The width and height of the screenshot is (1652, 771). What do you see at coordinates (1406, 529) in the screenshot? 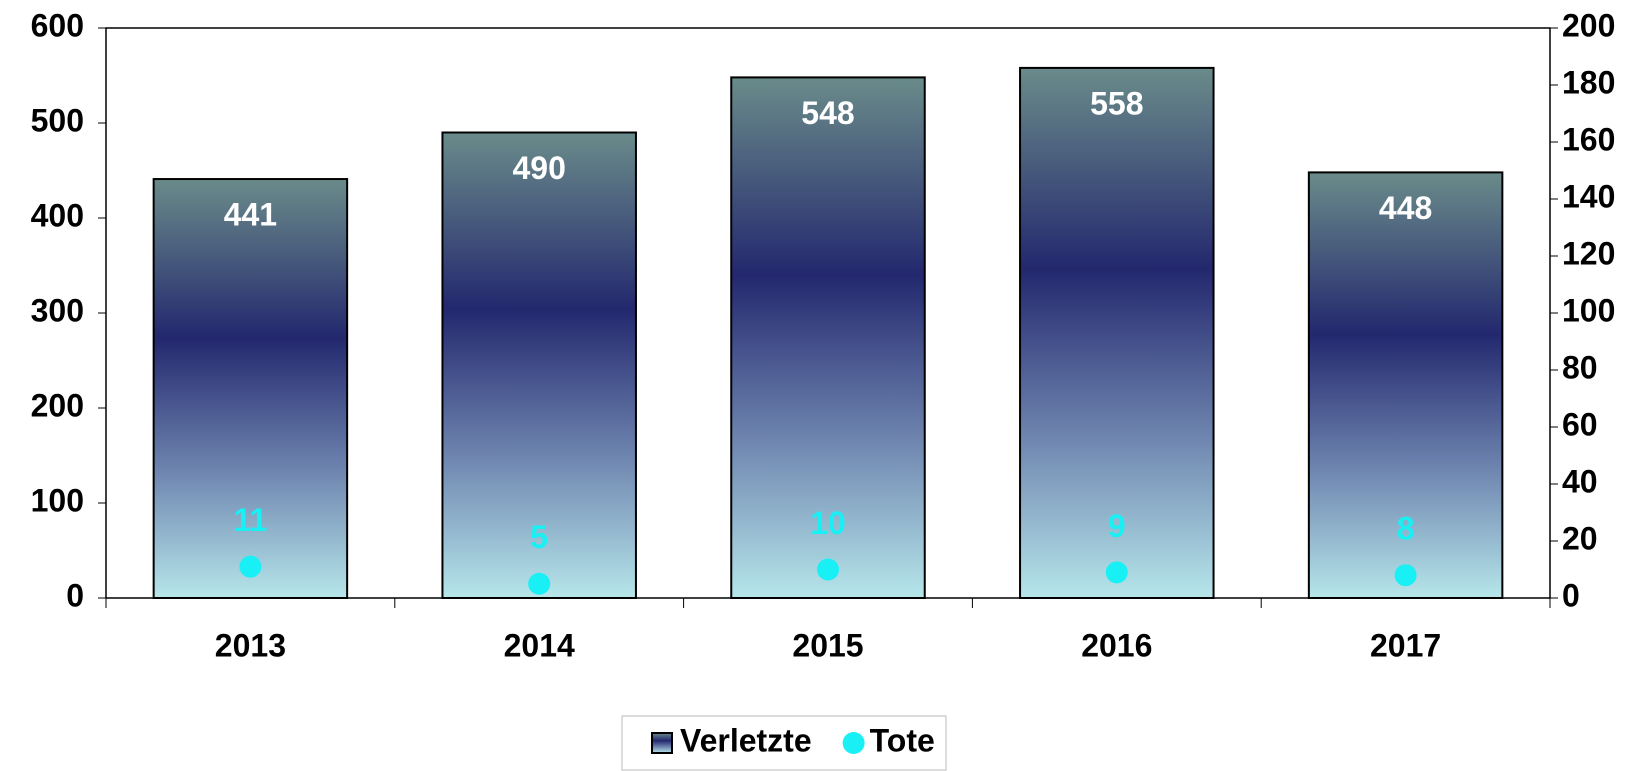
I see `dot-label: 8` at bounding box center [1406, 529].